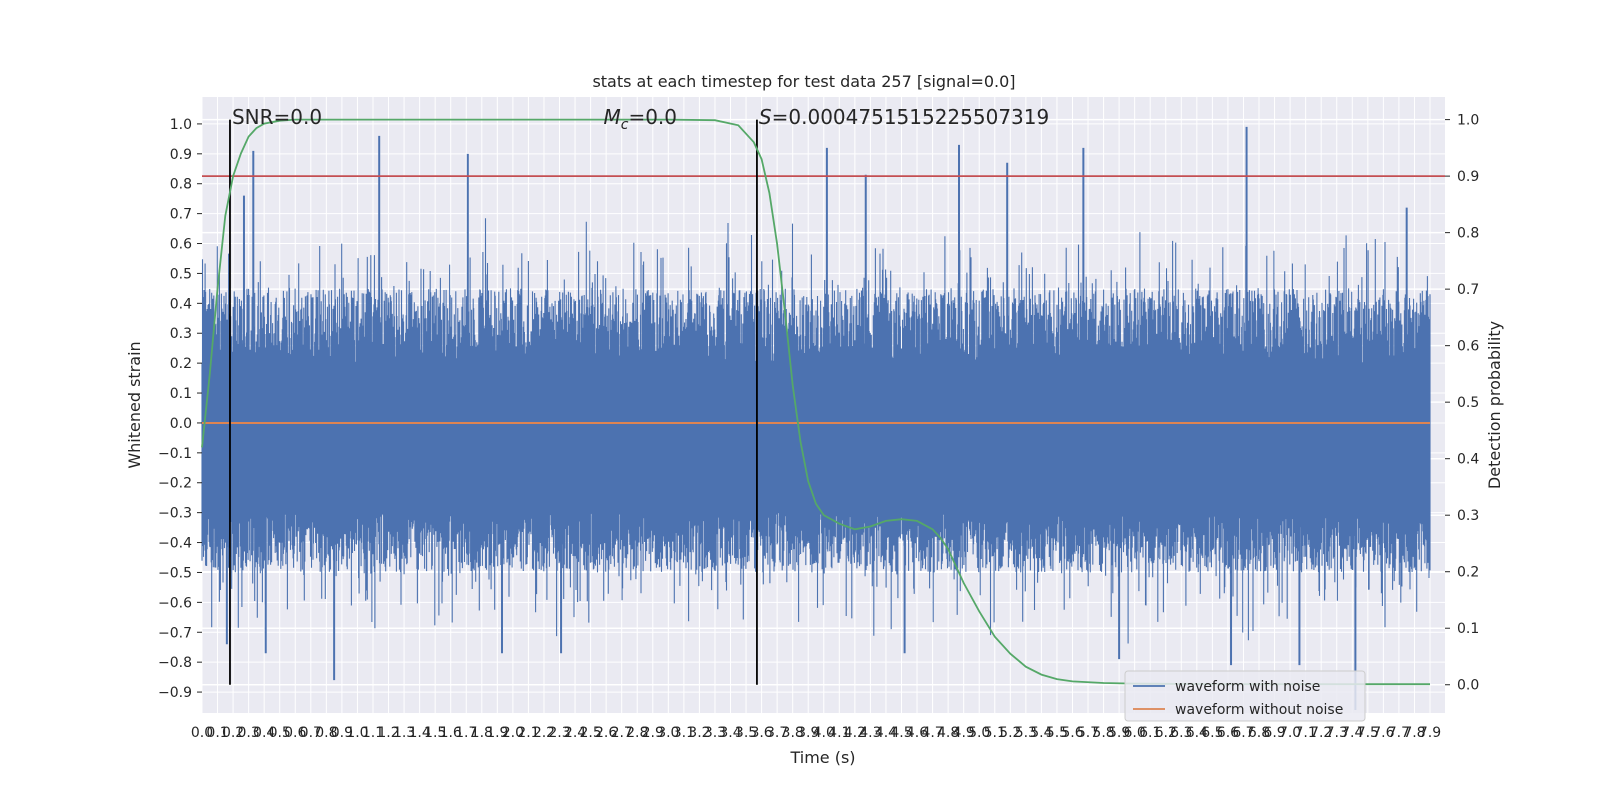  I want to click on y-tick-label: −0.4, so click(175, 544).